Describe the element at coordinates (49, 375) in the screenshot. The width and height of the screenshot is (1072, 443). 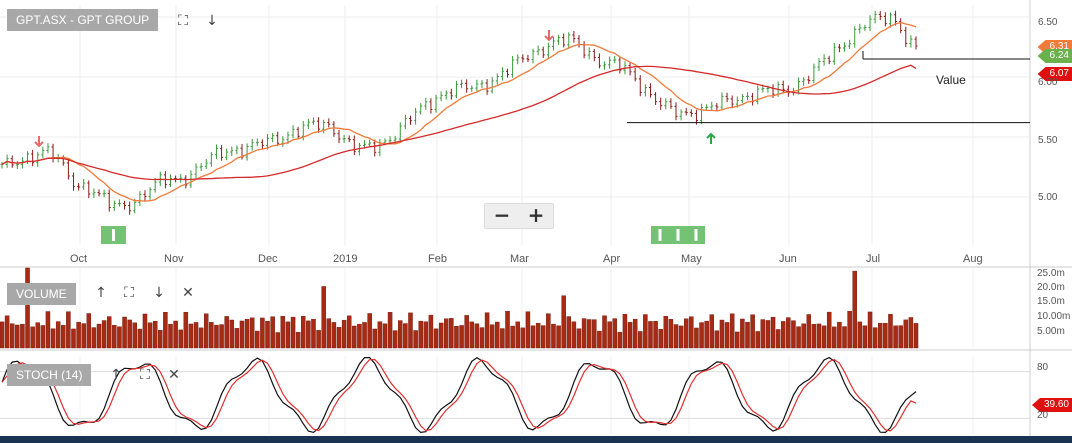
I see `stoch-label: STOCH (14)` at that location.